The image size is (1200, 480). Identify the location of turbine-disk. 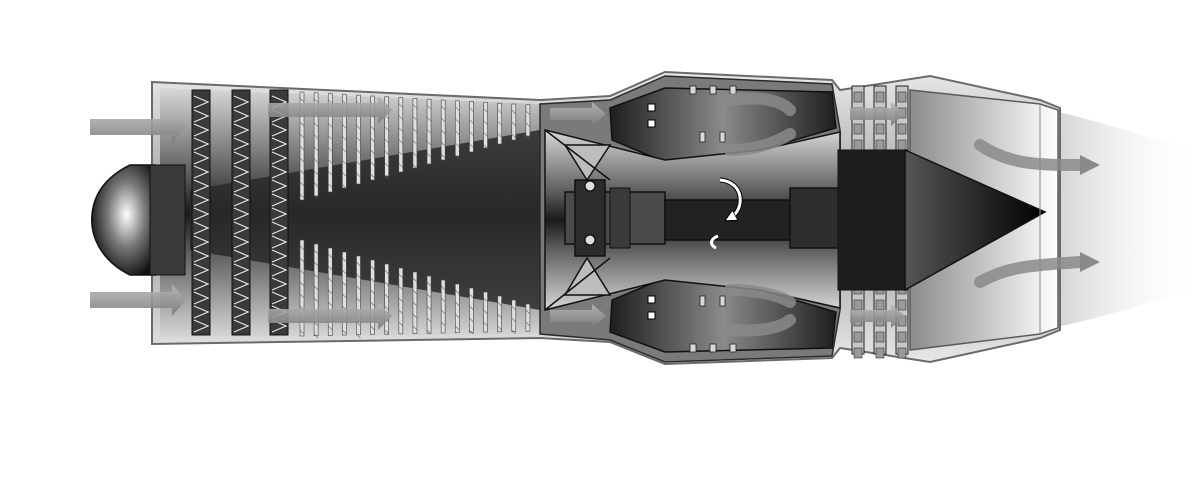
(873, 220).